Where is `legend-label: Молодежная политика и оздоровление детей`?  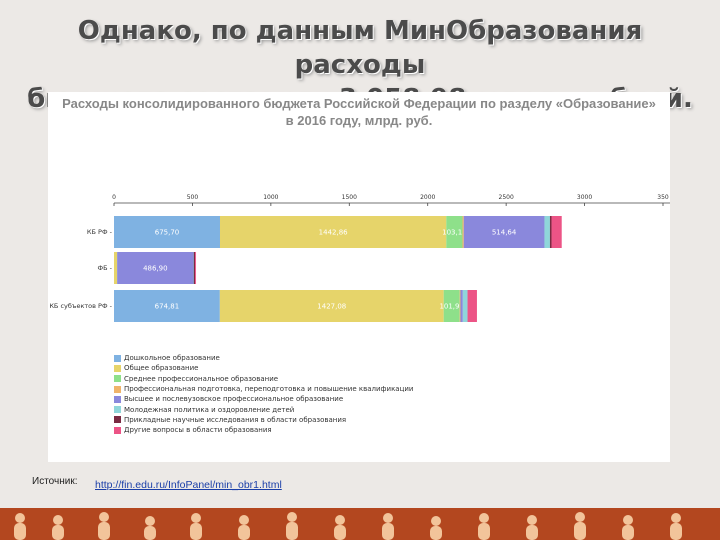
legend-label: Молодежная политика и оздоровление детей is located at coordinates (209, 409).